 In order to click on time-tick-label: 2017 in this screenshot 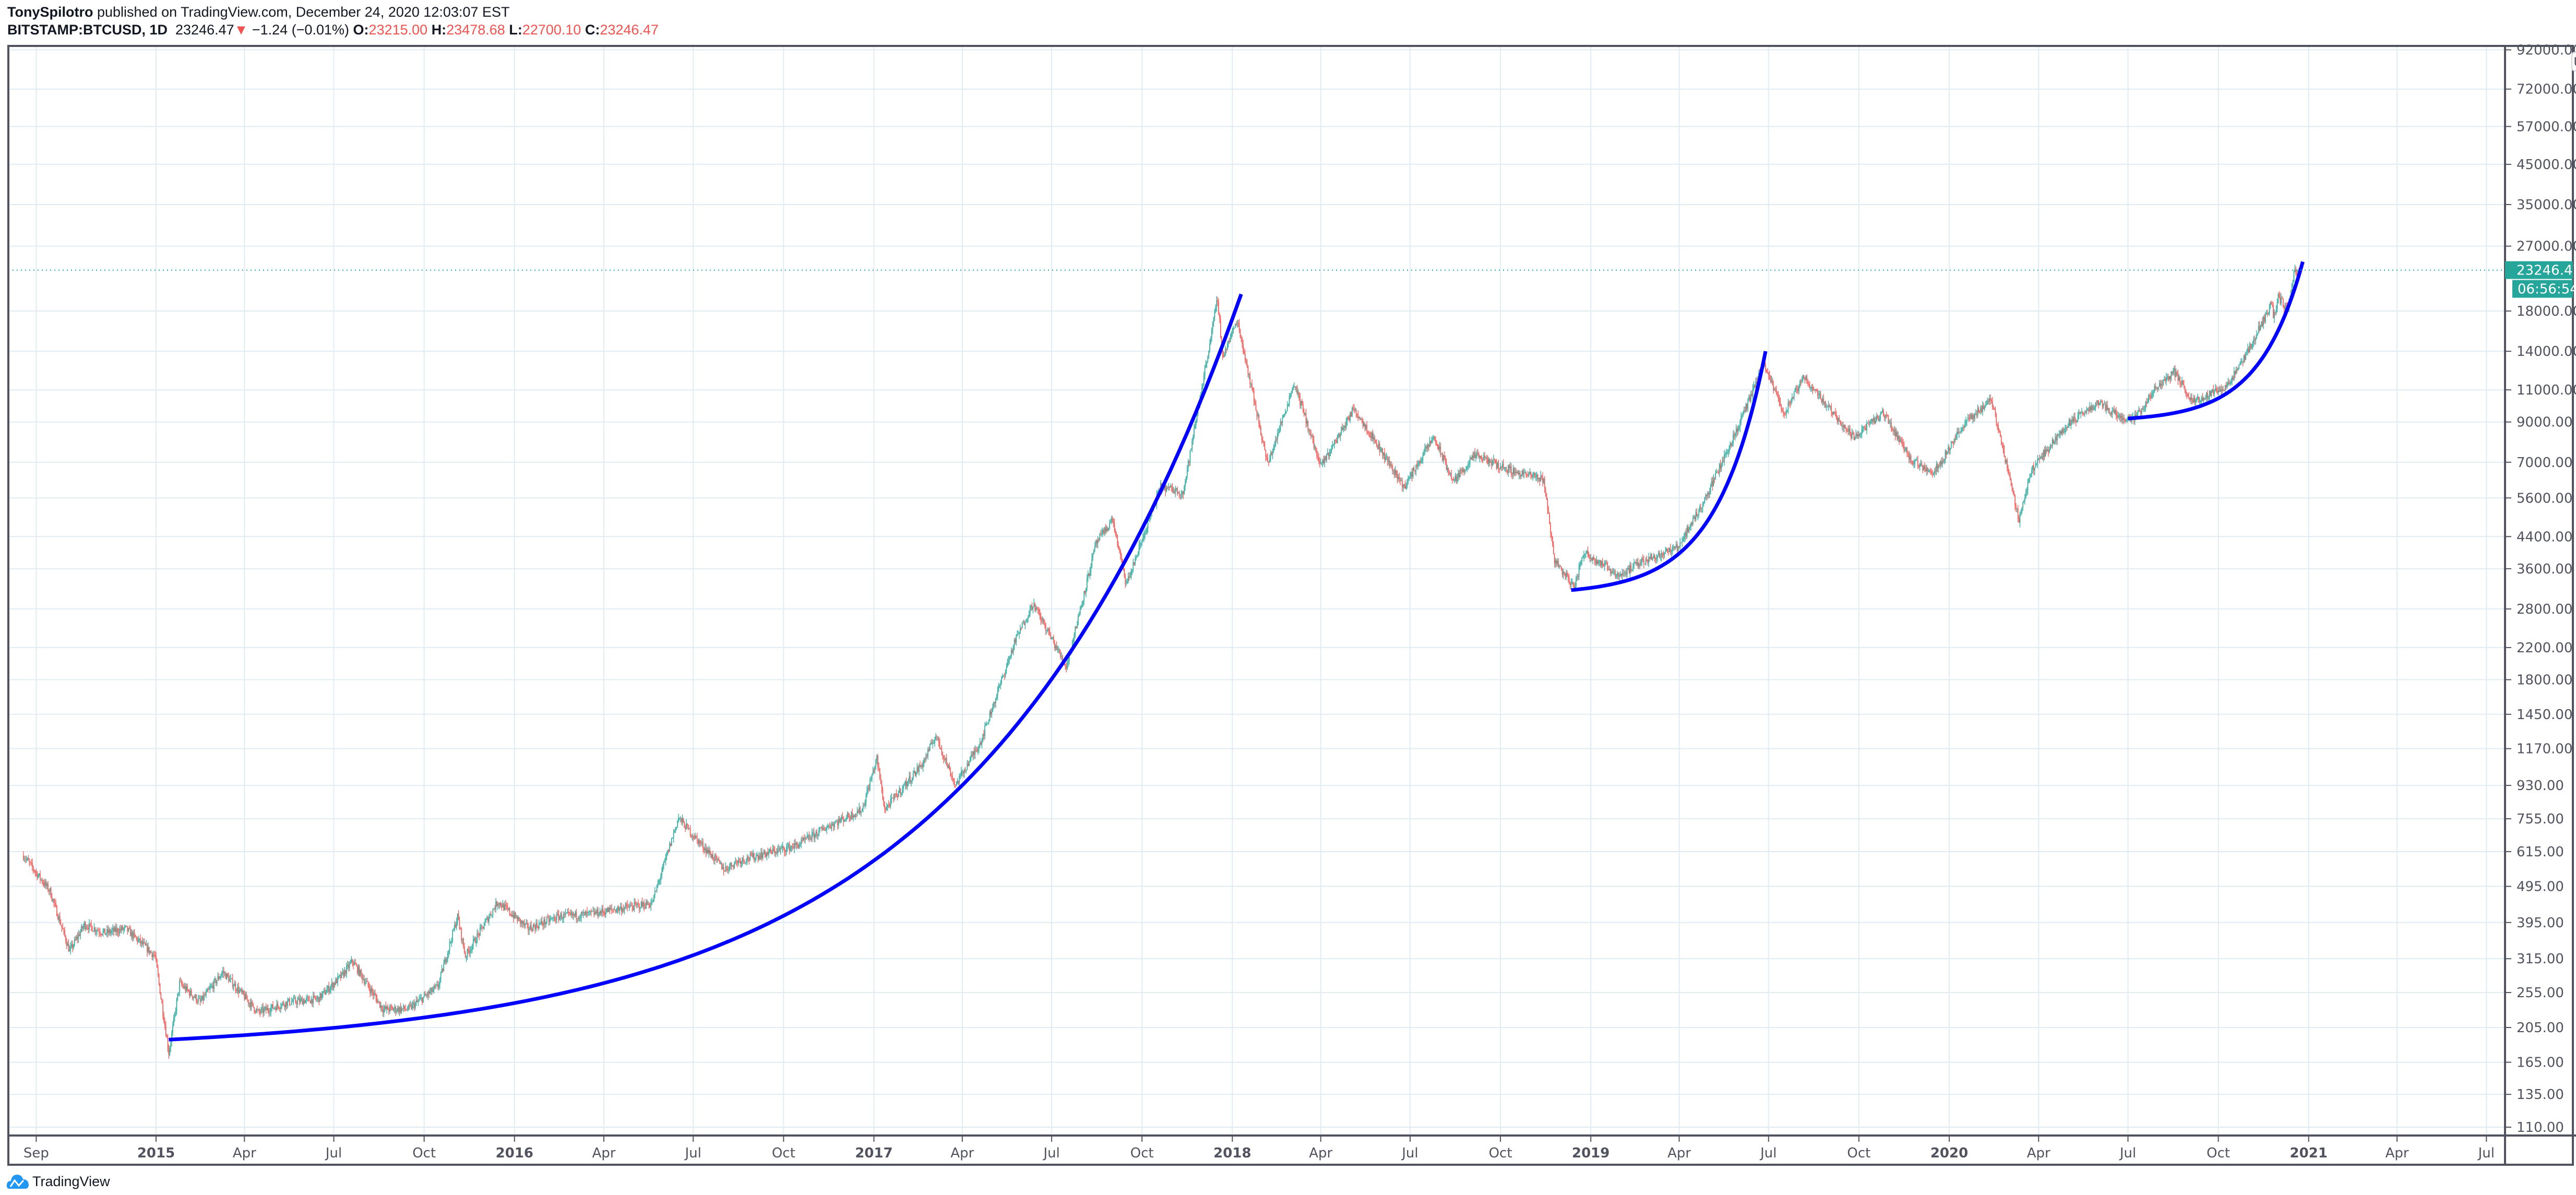, I will do `click(873, 1153)`.